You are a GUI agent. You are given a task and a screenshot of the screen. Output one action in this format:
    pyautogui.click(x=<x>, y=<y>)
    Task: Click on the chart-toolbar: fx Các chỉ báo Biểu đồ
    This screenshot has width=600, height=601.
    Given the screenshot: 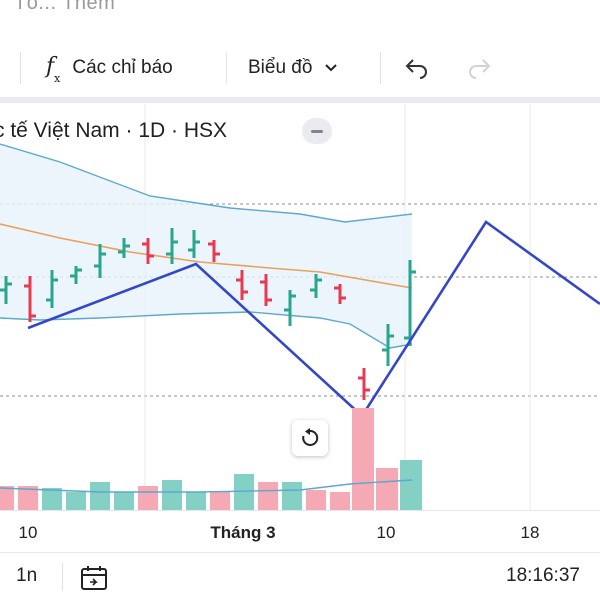 What is the action you would take?
    pyautogui.click(x=300, y=68)
    